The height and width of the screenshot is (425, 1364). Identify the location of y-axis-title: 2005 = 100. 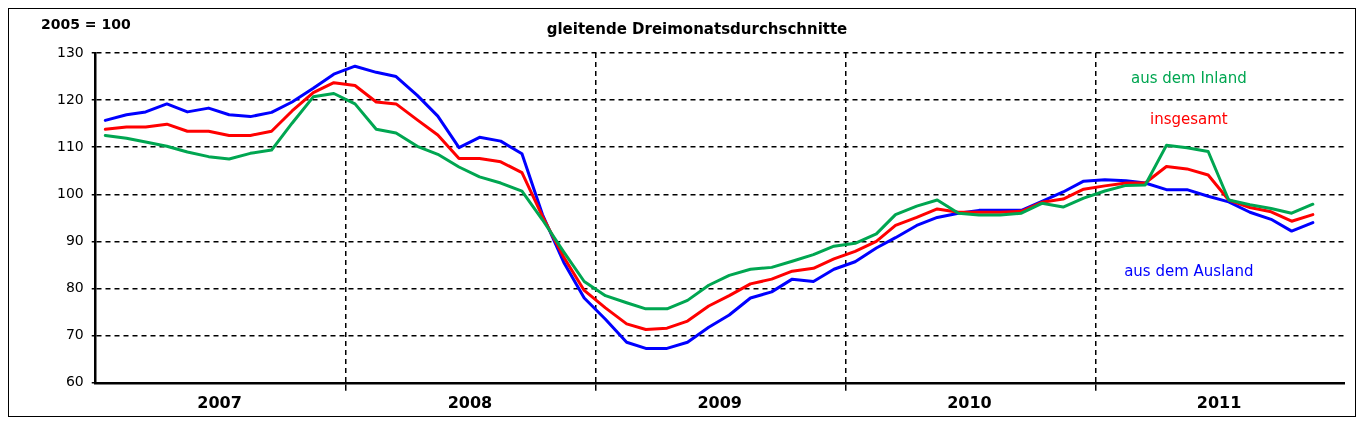
(86, 23).